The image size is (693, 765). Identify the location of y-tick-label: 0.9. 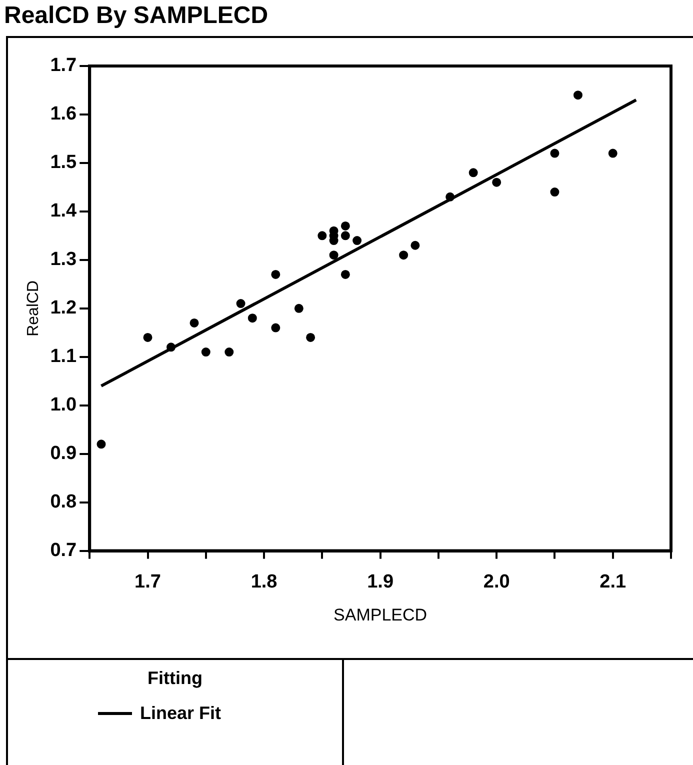
(63, 453).